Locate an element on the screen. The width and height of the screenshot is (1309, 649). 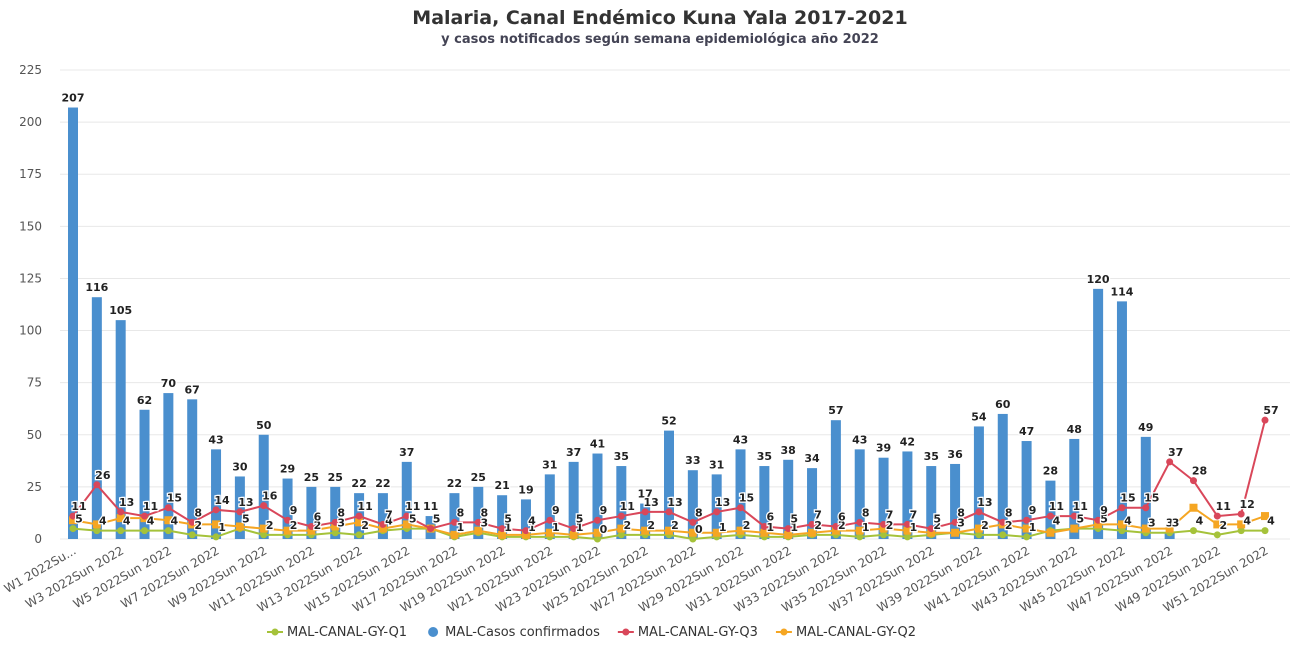
data-label: 48 is located at coordinates (1074, 429).